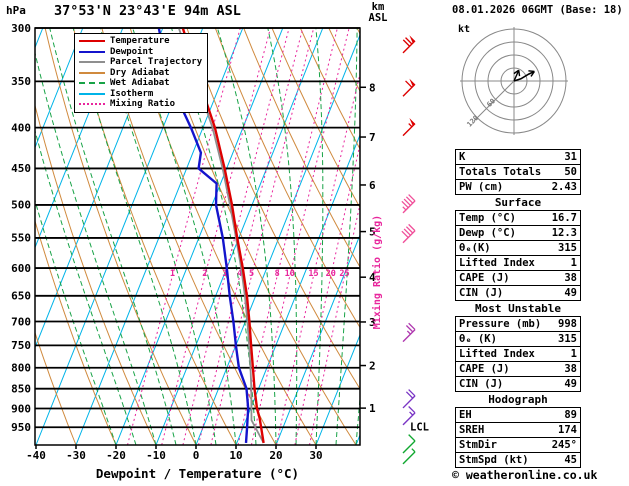 Image resolution: width=629 pixels, height=486 pixels. I want to click on section-title: Most Unstable, so click(518, 308).